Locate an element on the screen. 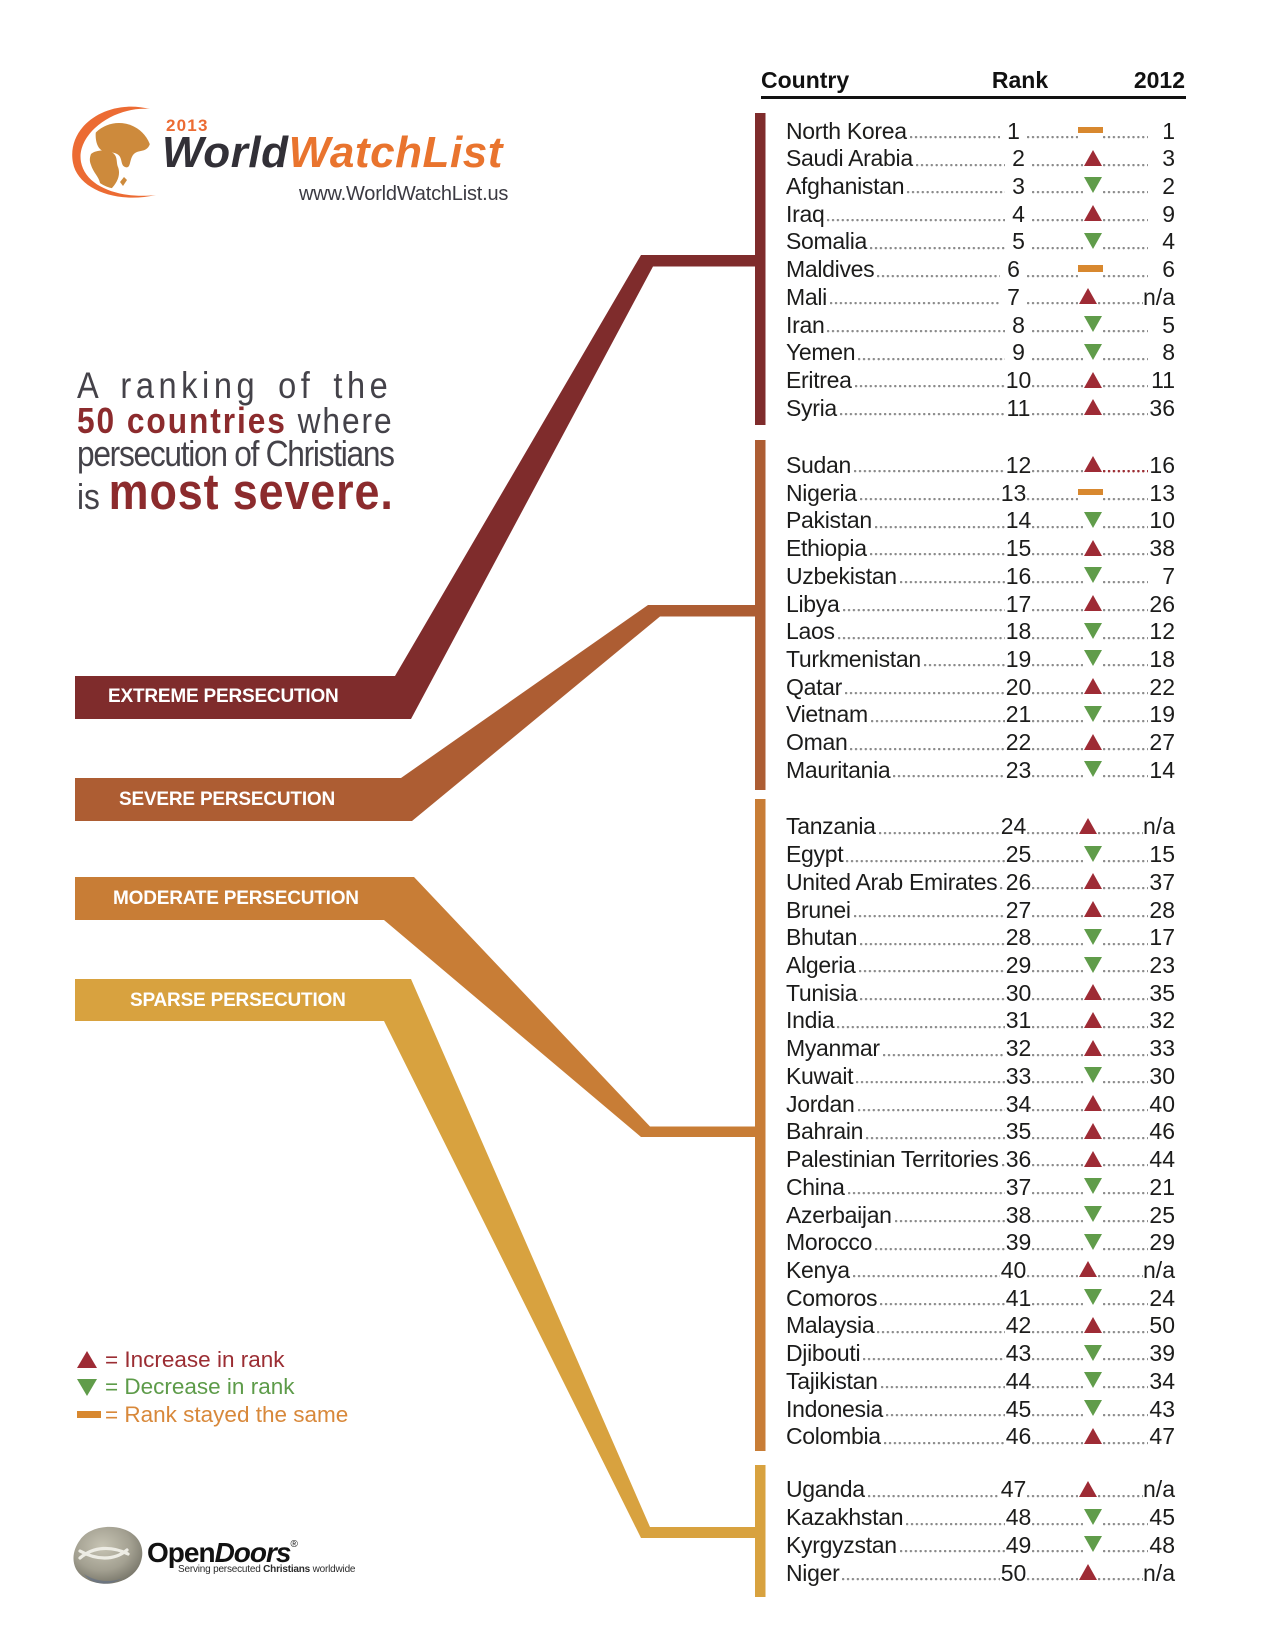 Image resolution: width=1275 pixels, height=1650 pixels. prev-rank-value: 27 is located at coordinates (1162, 742).